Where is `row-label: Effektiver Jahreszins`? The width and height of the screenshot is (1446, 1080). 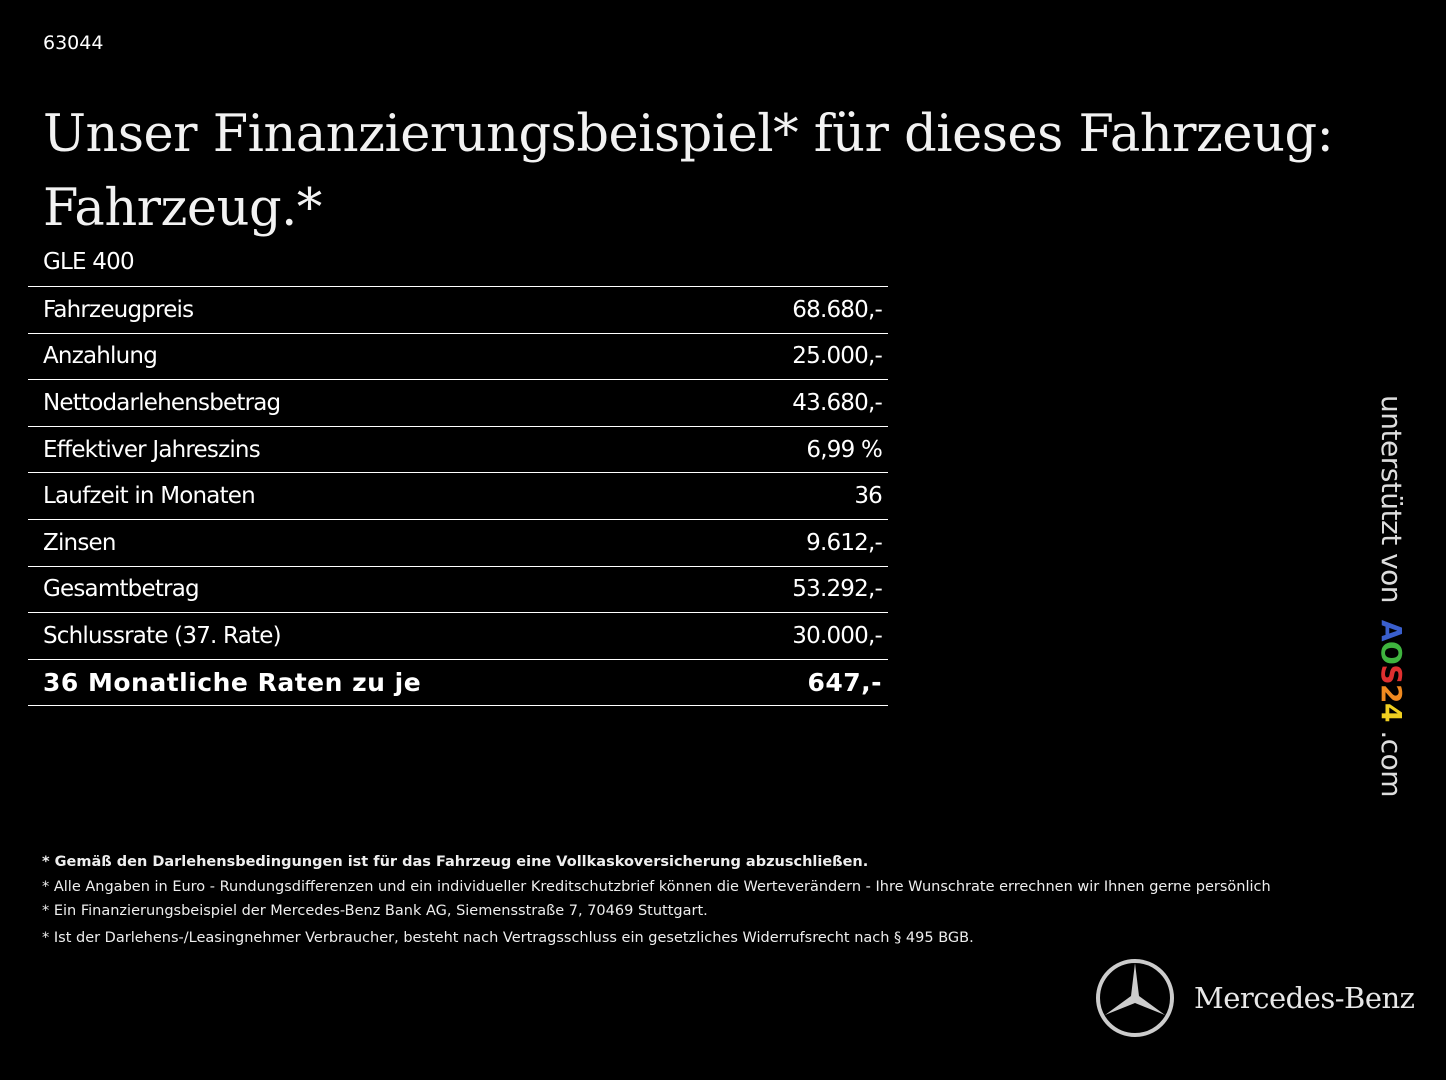
row-label: Effektiver Jahreszins is located at coordinates (152, 449).